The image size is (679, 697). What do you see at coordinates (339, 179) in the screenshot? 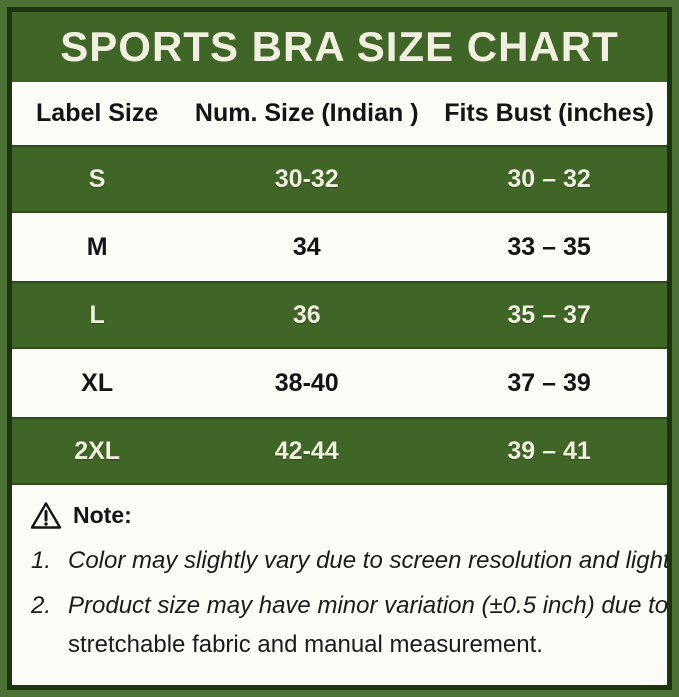
I see `table-row-s: S 30-32 30 – 32` at bounding box center [339, 179].